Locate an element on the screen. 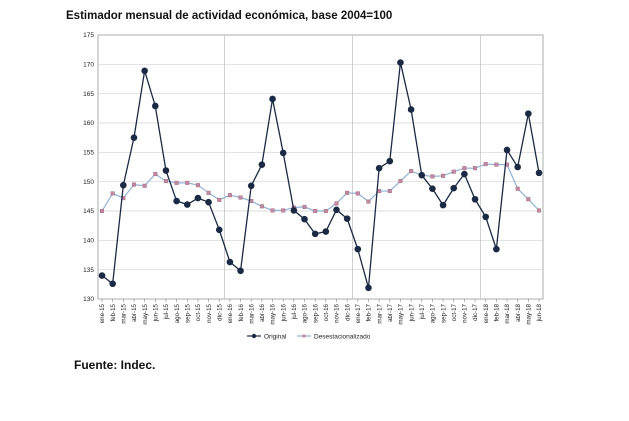 The image size is (629, 421). x-tick-label: jul-16 is located at coordinates (294, 311).